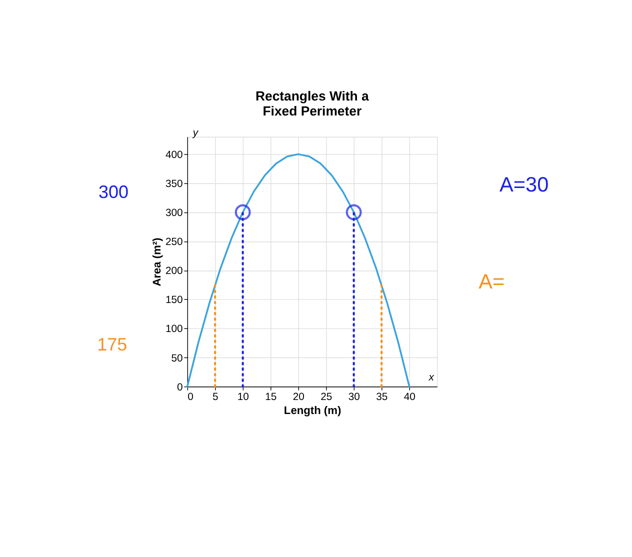 The width and height of the screenshot is (632, 557). I want to click on x-tick-label: 40, so click(410, 398).